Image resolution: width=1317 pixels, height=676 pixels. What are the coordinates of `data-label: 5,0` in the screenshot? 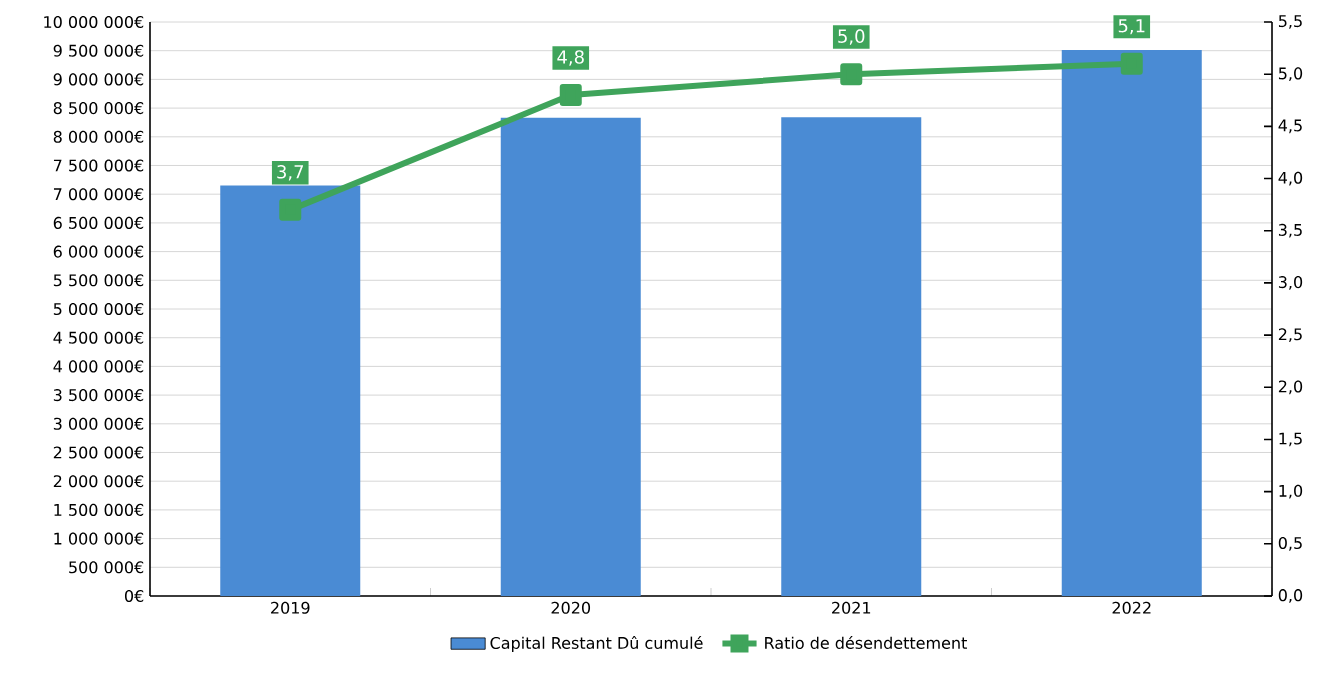 It's located at (851, 37).